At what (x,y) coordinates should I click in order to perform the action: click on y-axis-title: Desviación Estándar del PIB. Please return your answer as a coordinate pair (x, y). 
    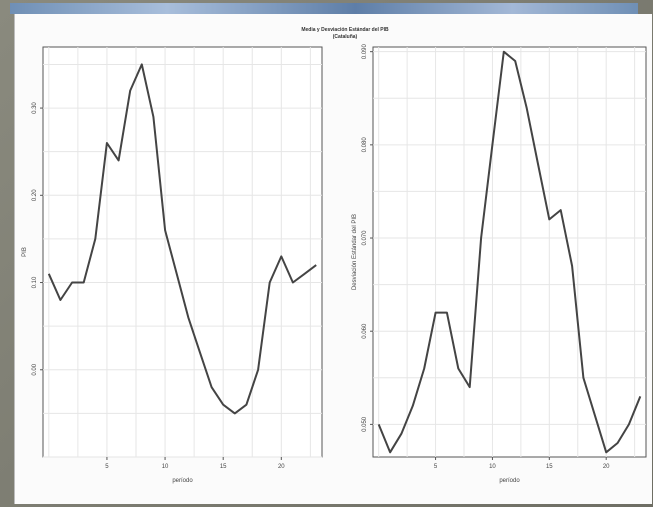
    Looking at the image, I should click on (355, 252).